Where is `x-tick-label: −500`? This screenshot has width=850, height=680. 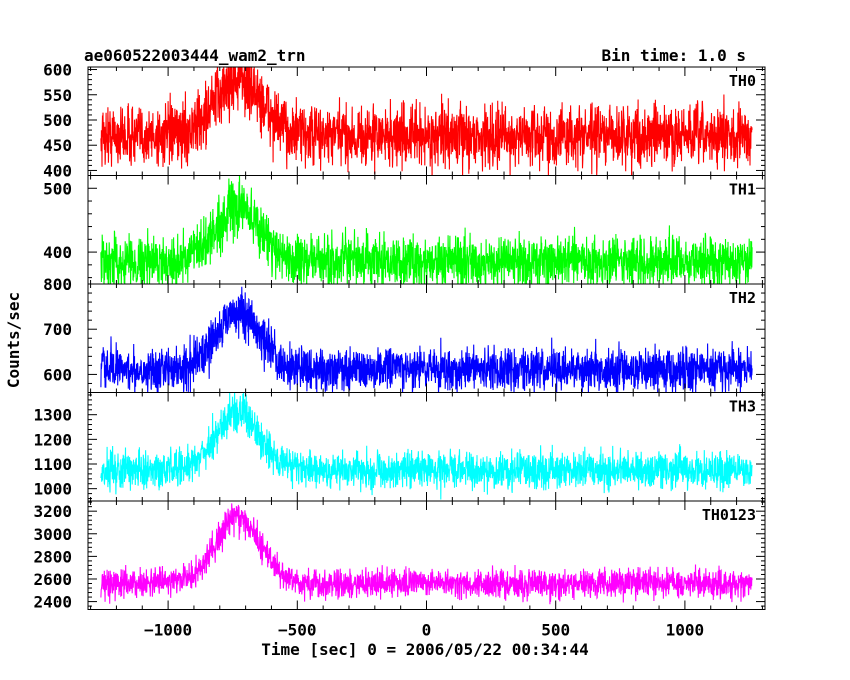
x-tick-label: −500 is located at coordinates (297, 630).